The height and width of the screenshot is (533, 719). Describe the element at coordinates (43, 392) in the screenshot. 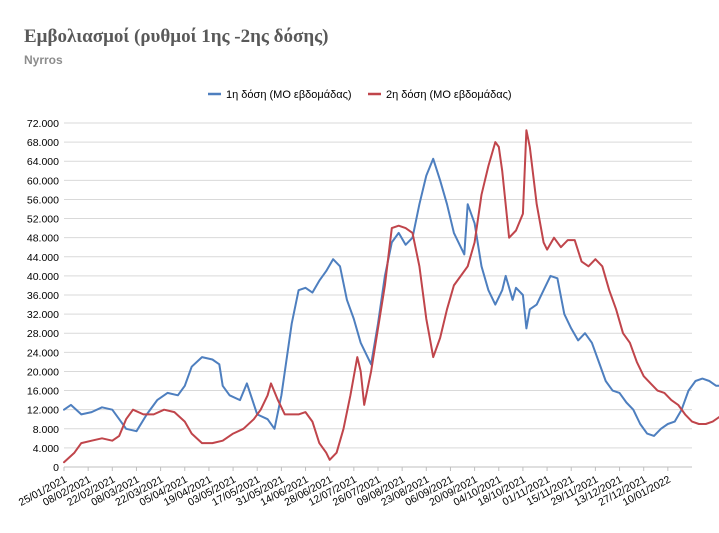

I see `y-tick-label: 16.000` at that location.